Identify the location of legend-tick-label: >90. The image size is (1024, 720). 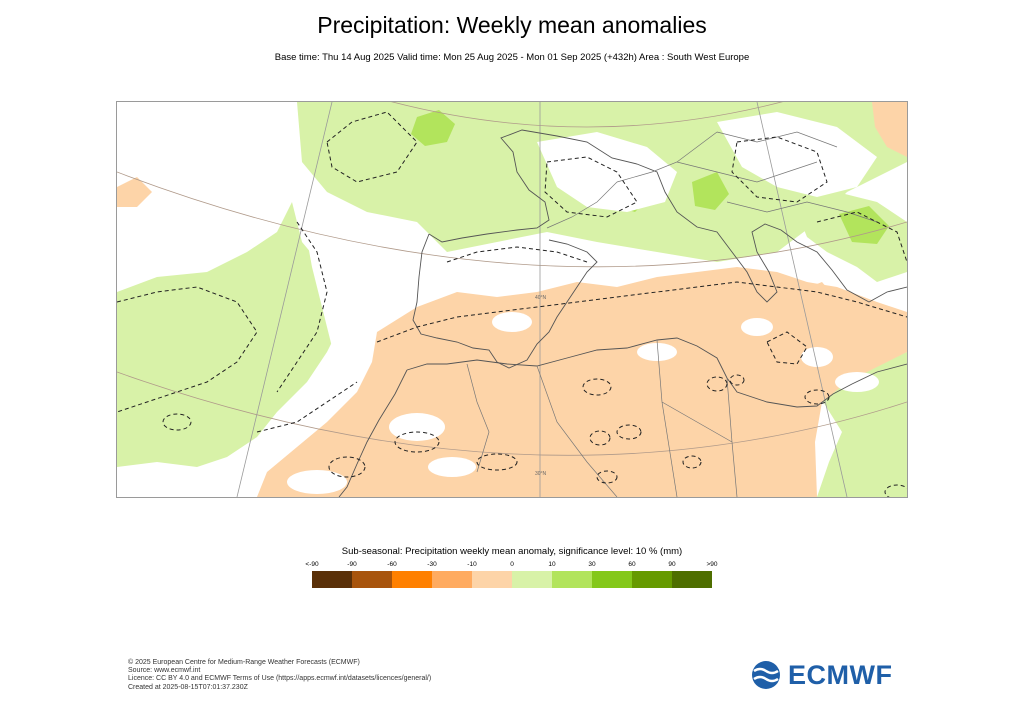
(712, 564).